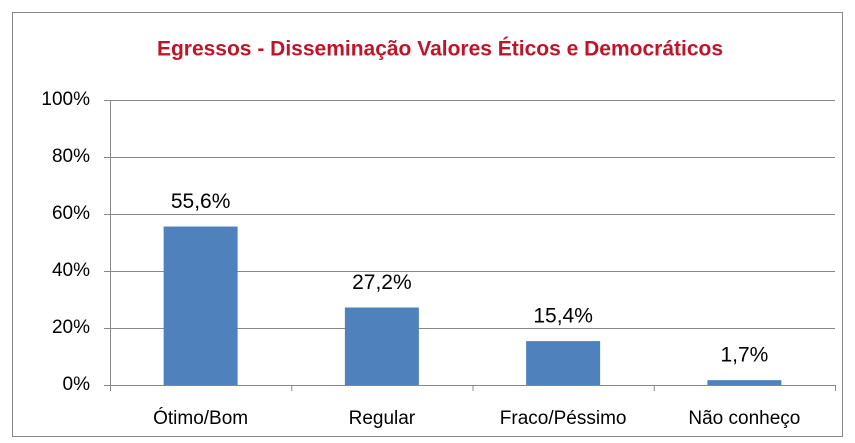  Describe the element at coordinates (65, 99) in the screenshot. I see `y-tick-label: 100%` at that location.